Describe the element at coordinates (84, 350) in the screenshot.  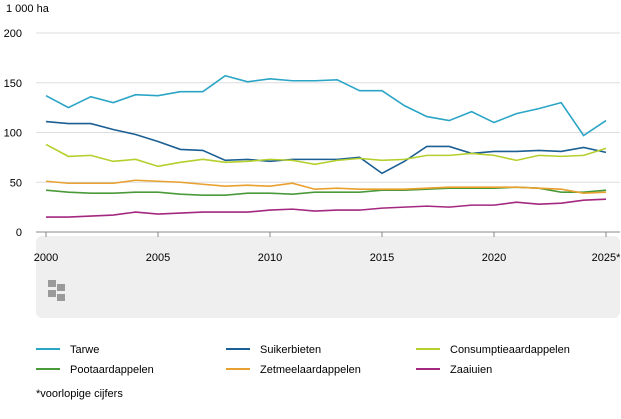
I see `legend-label: Tarwe` at that location.